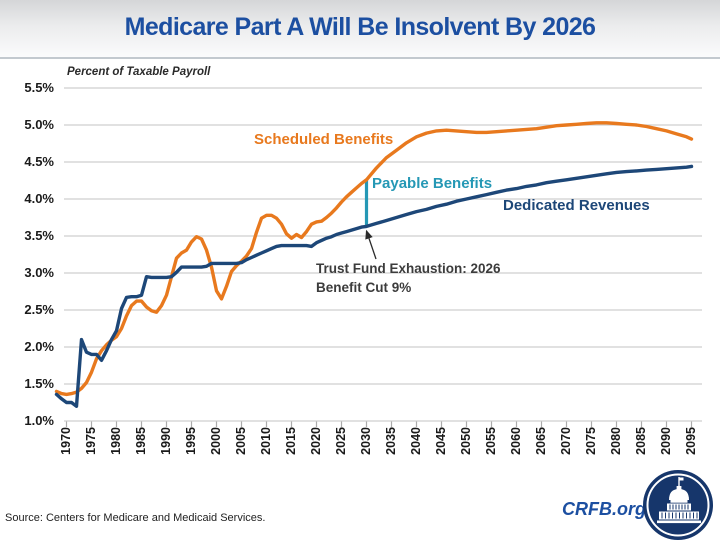  I want to click on crfb-capitol-logo, so click(678, 504).